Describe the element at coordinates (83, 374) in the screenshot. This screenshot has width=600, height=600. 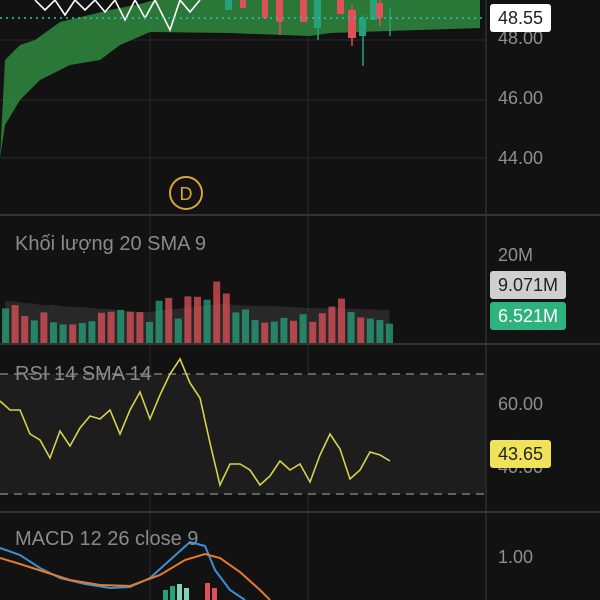
I see `rsi-panel-label: RSI 14 SMA 14` at that location.